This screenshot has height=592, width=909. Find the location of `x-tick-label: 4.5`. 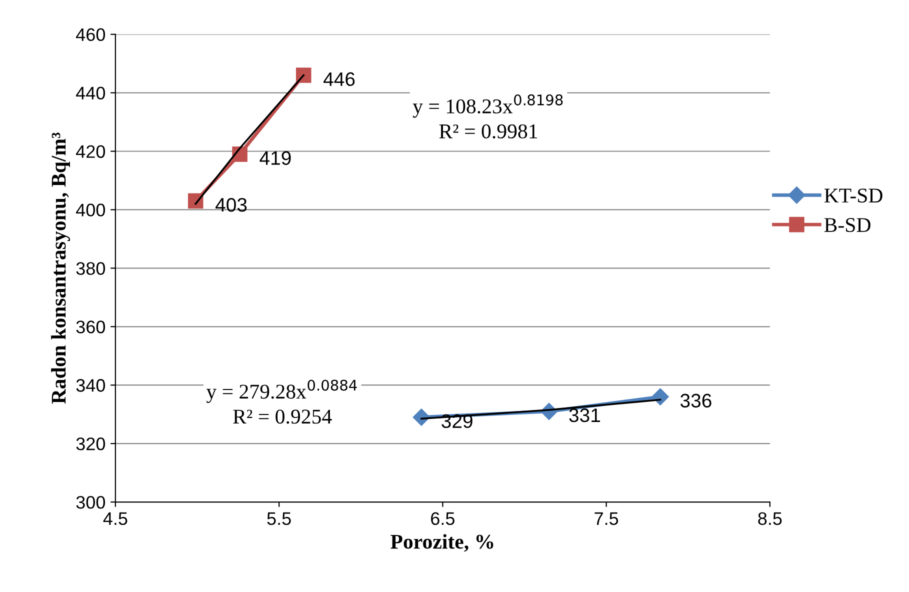

x-tick-label: 4.5 is located at coordinates (115, 518).